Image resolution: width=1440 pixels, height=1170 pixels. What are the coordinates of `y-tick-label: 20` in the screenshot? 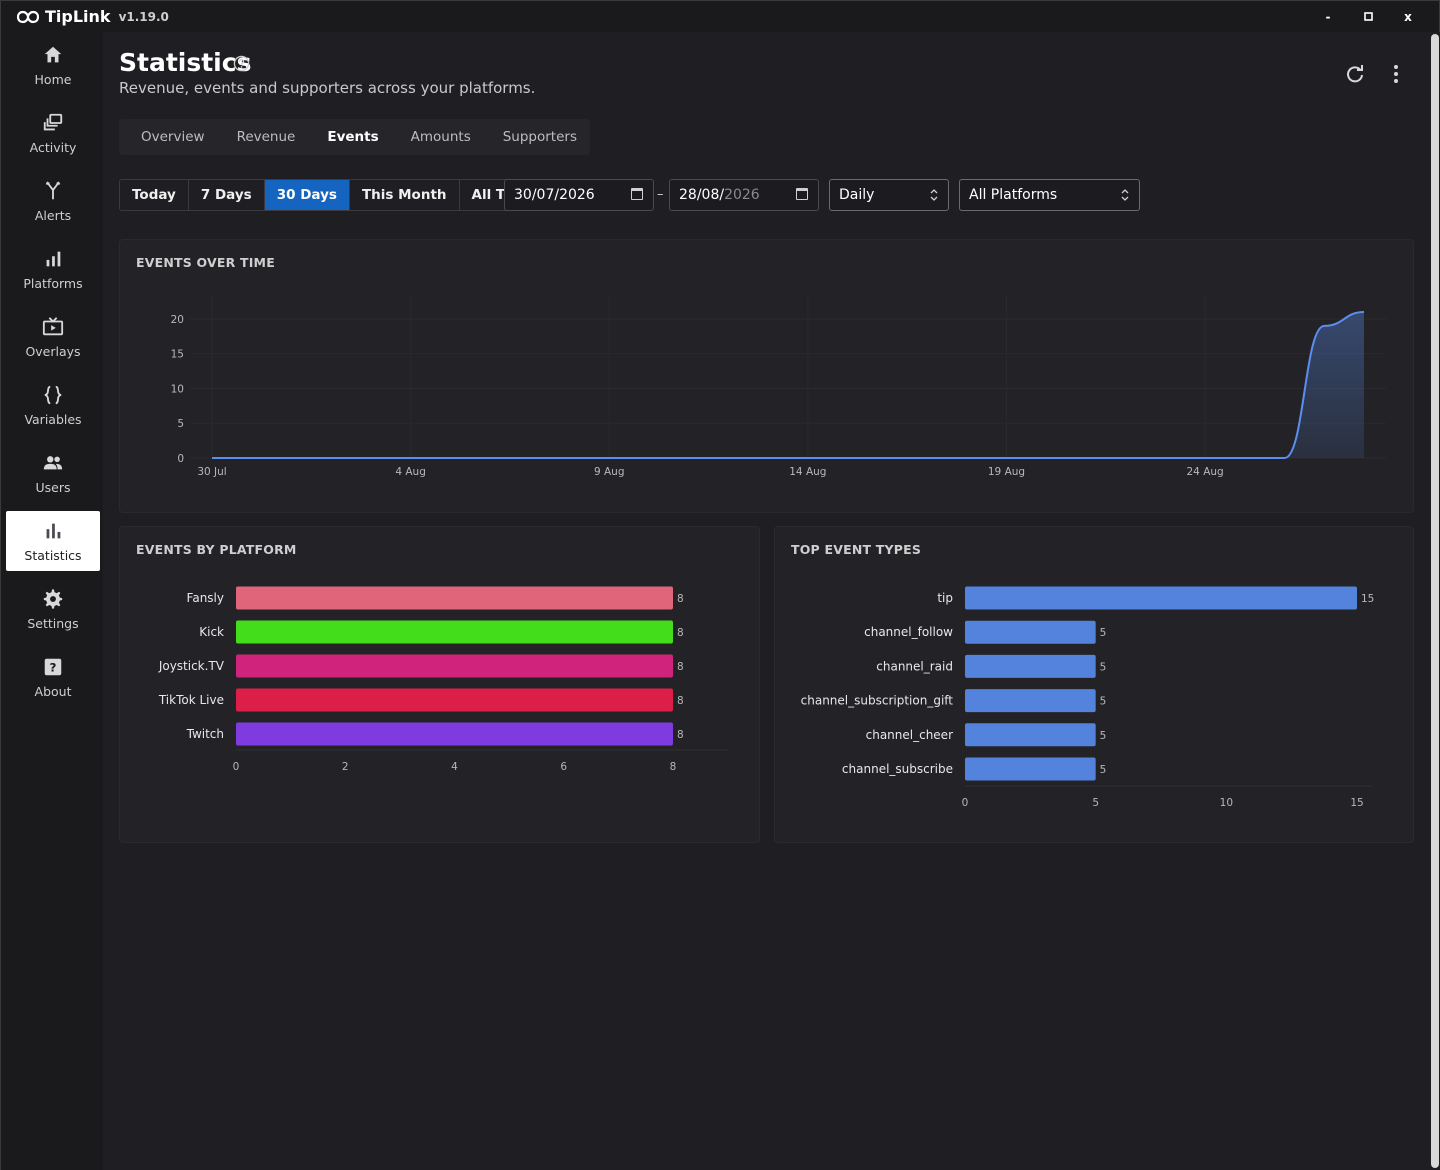 It's located at (177, 320).